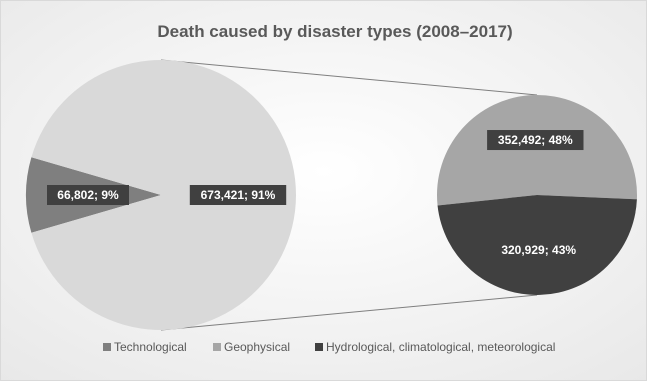 Image resolution: width=647 pixels, height=381 pixels. Describe the element at coordinates (349, 77) in the screenshot. I see `connector-line-top` at that location.